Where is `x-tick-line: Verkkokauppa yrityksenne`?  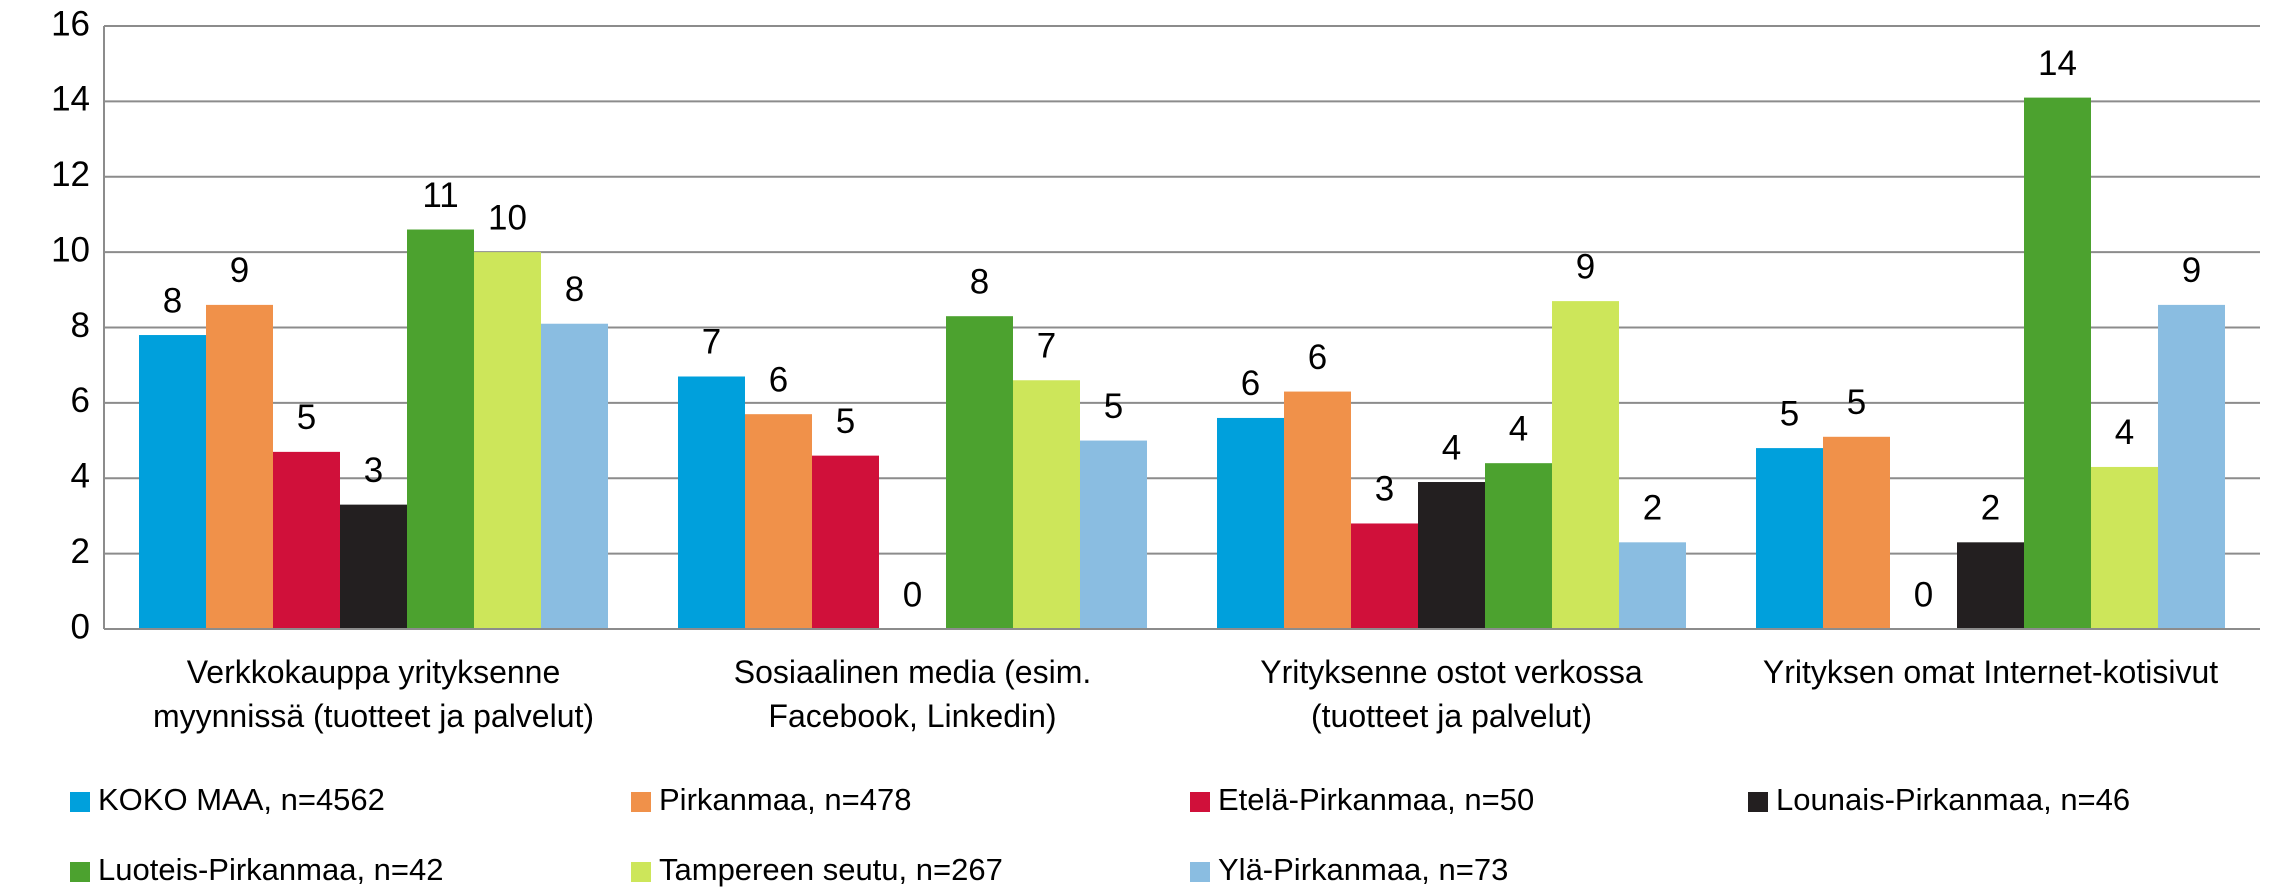
x-tick-line: Verkkokauppa yrityksenne is located at coordinates (374, 672).